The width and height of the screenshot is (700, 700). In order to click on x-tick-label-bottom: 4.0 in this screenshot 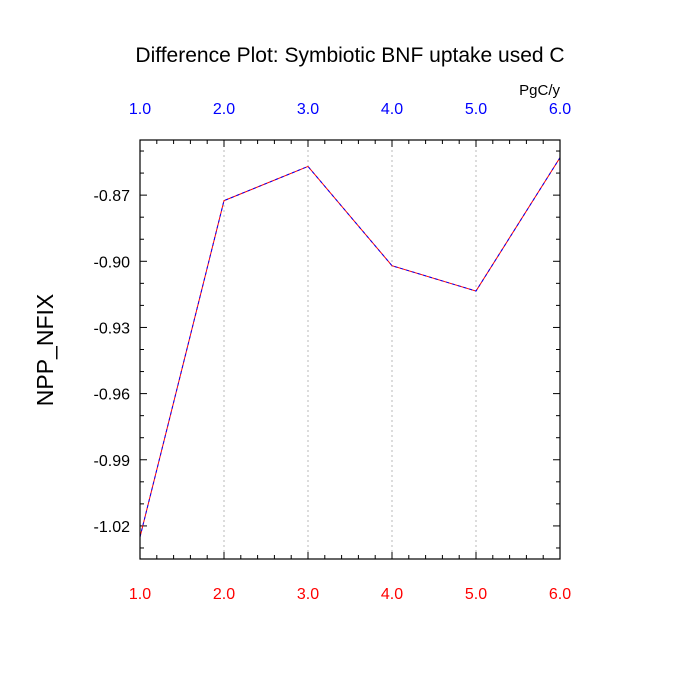, I will do `click(392, 594)`.